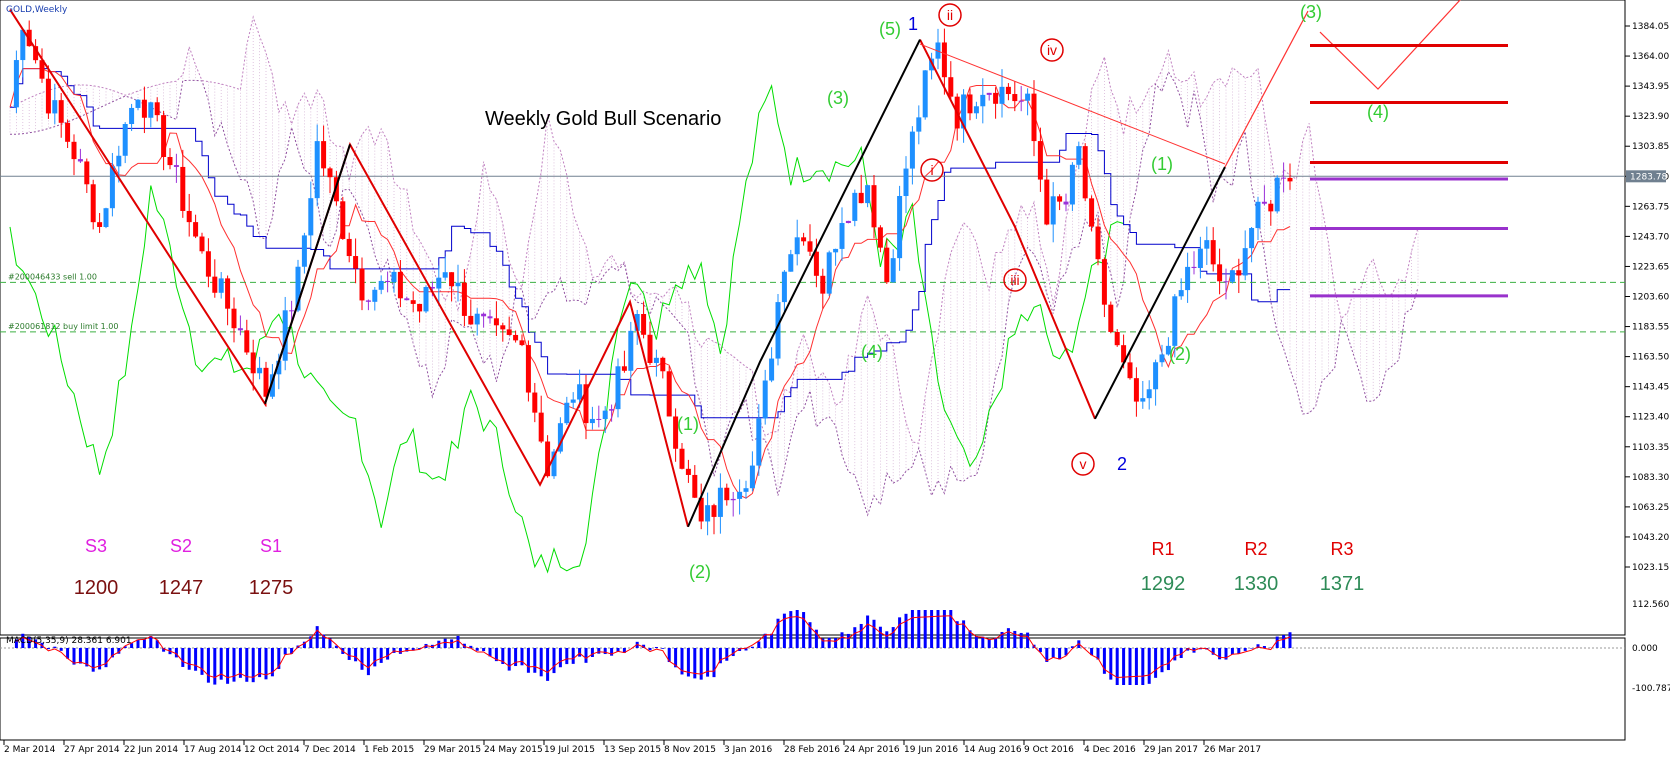 This screenshot has width=1670, height=758. Describe the element at coordinates (1651, 689) in the screenshot. I see `macd-tick-label: -100.787` at that location.